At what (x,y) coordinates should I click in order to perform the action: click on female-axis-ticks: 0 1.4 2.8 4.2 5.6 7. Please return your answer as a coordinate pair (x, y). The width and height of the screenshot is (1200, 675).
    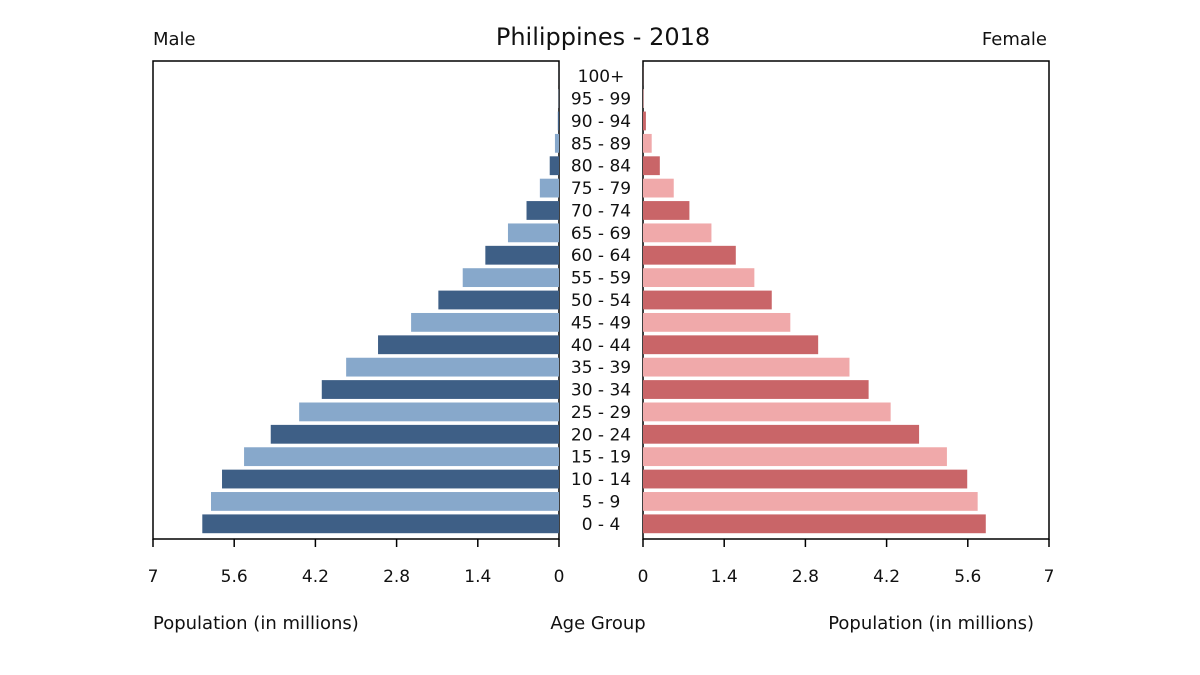
    Looking at the image, I should click on (846, 563).